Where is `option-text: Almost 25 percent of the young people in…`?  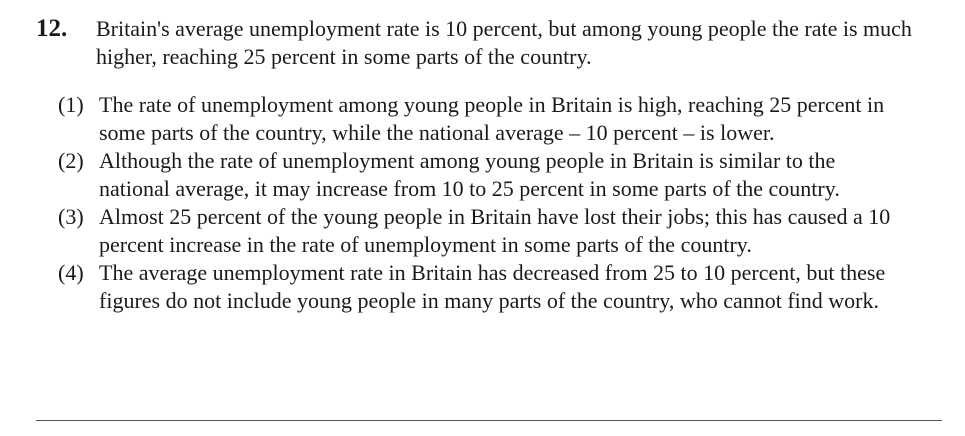
option-text: Almost 25 percent of the young people in… is located at coordinates (495, 230).